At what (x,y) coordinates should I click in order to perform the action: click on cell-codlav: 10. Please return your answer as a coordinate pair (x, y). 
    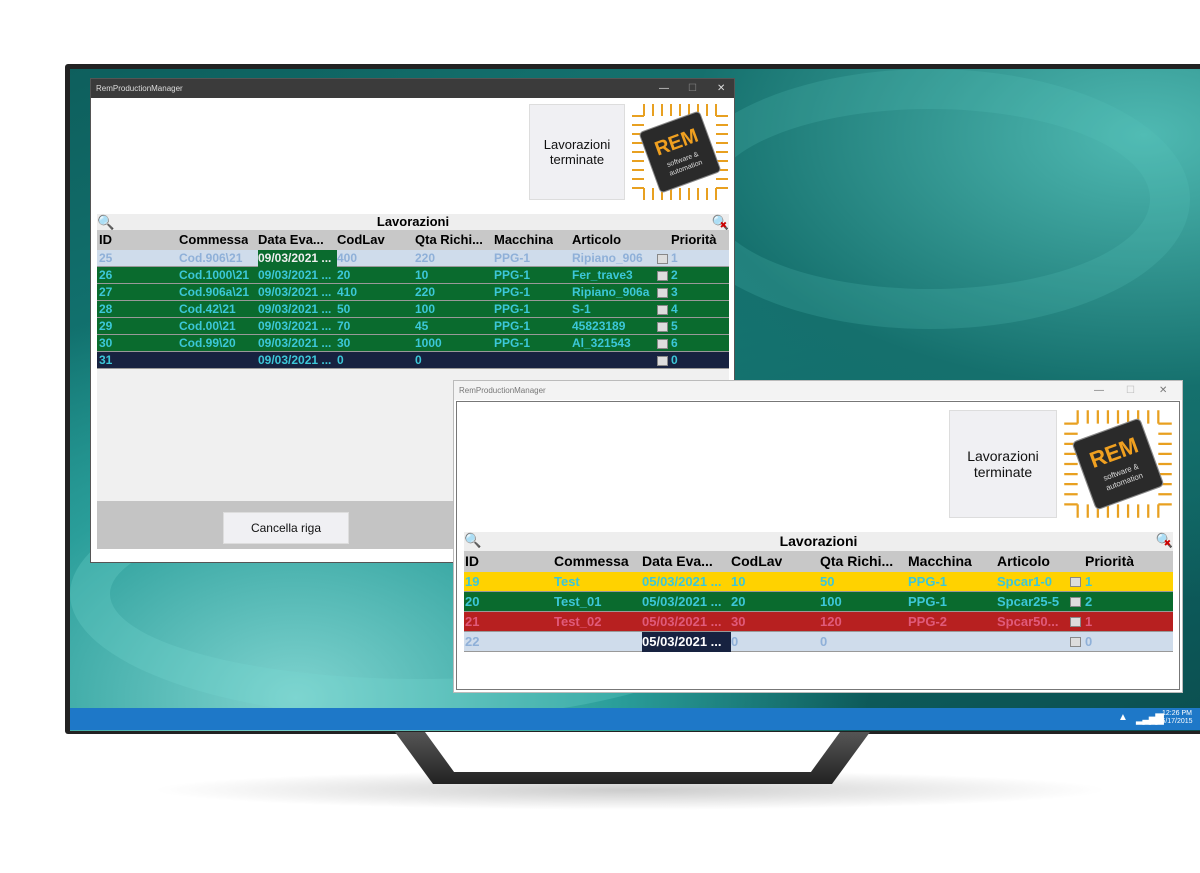
    Looking at the image, I should click on (738, 581).